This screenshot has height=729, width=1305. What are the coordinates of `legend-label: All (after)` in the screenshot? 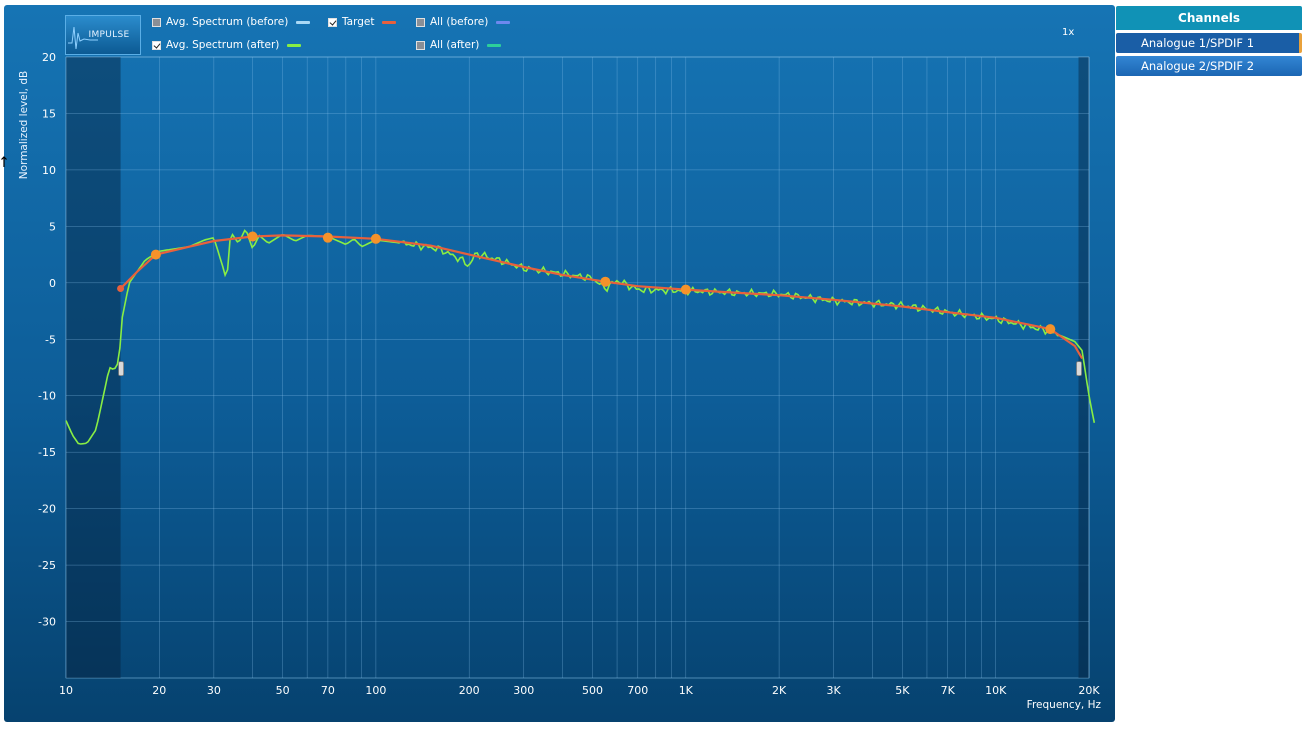 It's located at (455, 45).